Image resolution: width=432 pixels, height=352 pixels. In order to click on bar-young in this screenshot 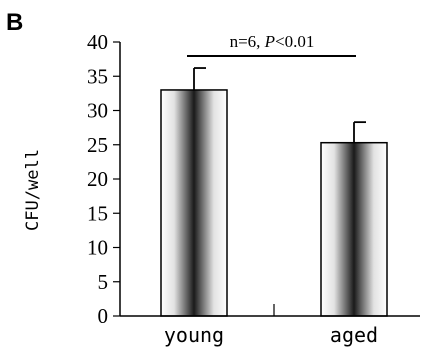, I will do `click(194, 203)`.